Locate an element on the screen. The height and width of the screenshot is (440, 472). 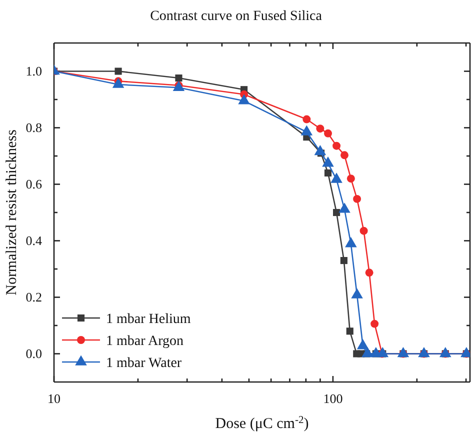
legend-label: 1 mbar Water is located at coordinates (144, 363).